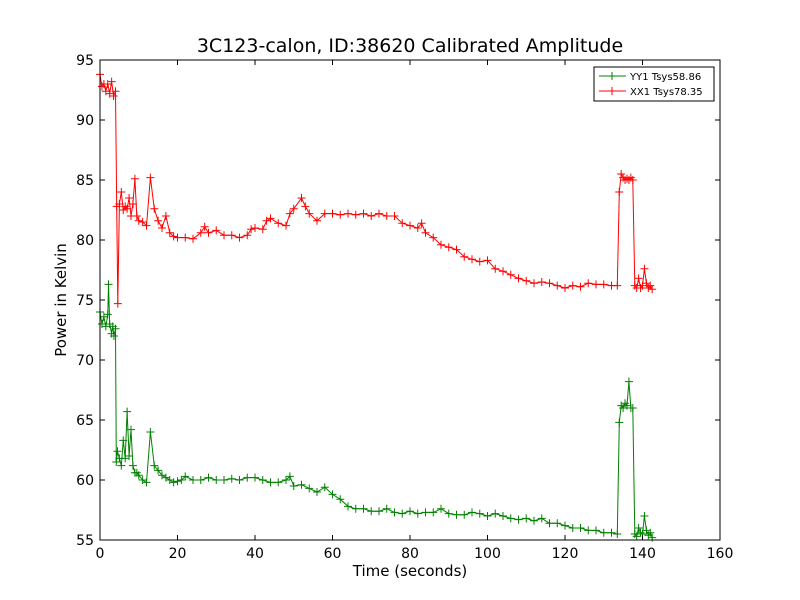 The image size is (800, 600). What do you see at coordinates (178, 554) in the screenshot?
I see `x-tick-label: 20` at bounding box center [178, 554].